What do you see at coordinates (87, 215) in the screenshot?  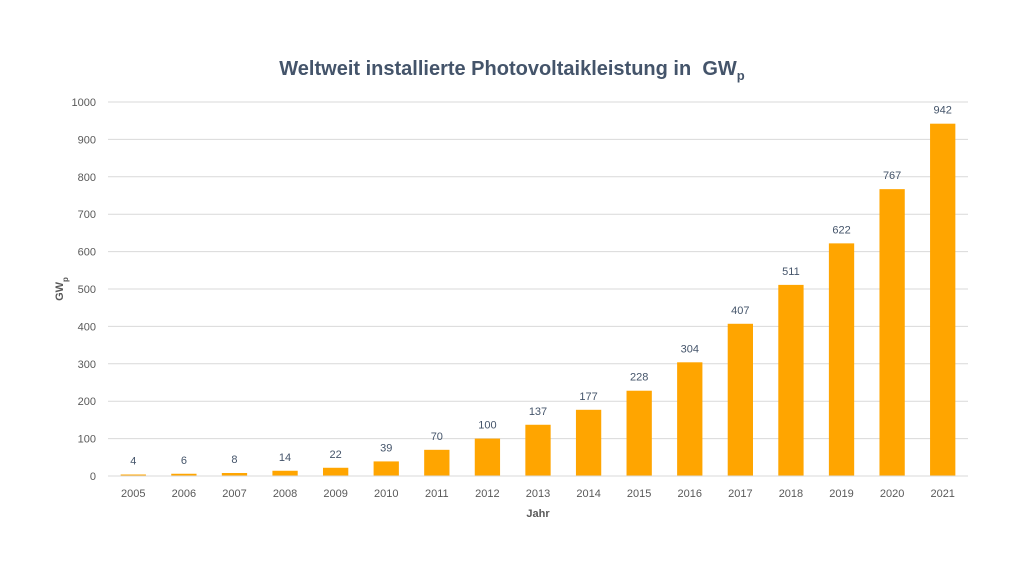 I see `y-tick-label: 700` at bounding box center [87, 215].